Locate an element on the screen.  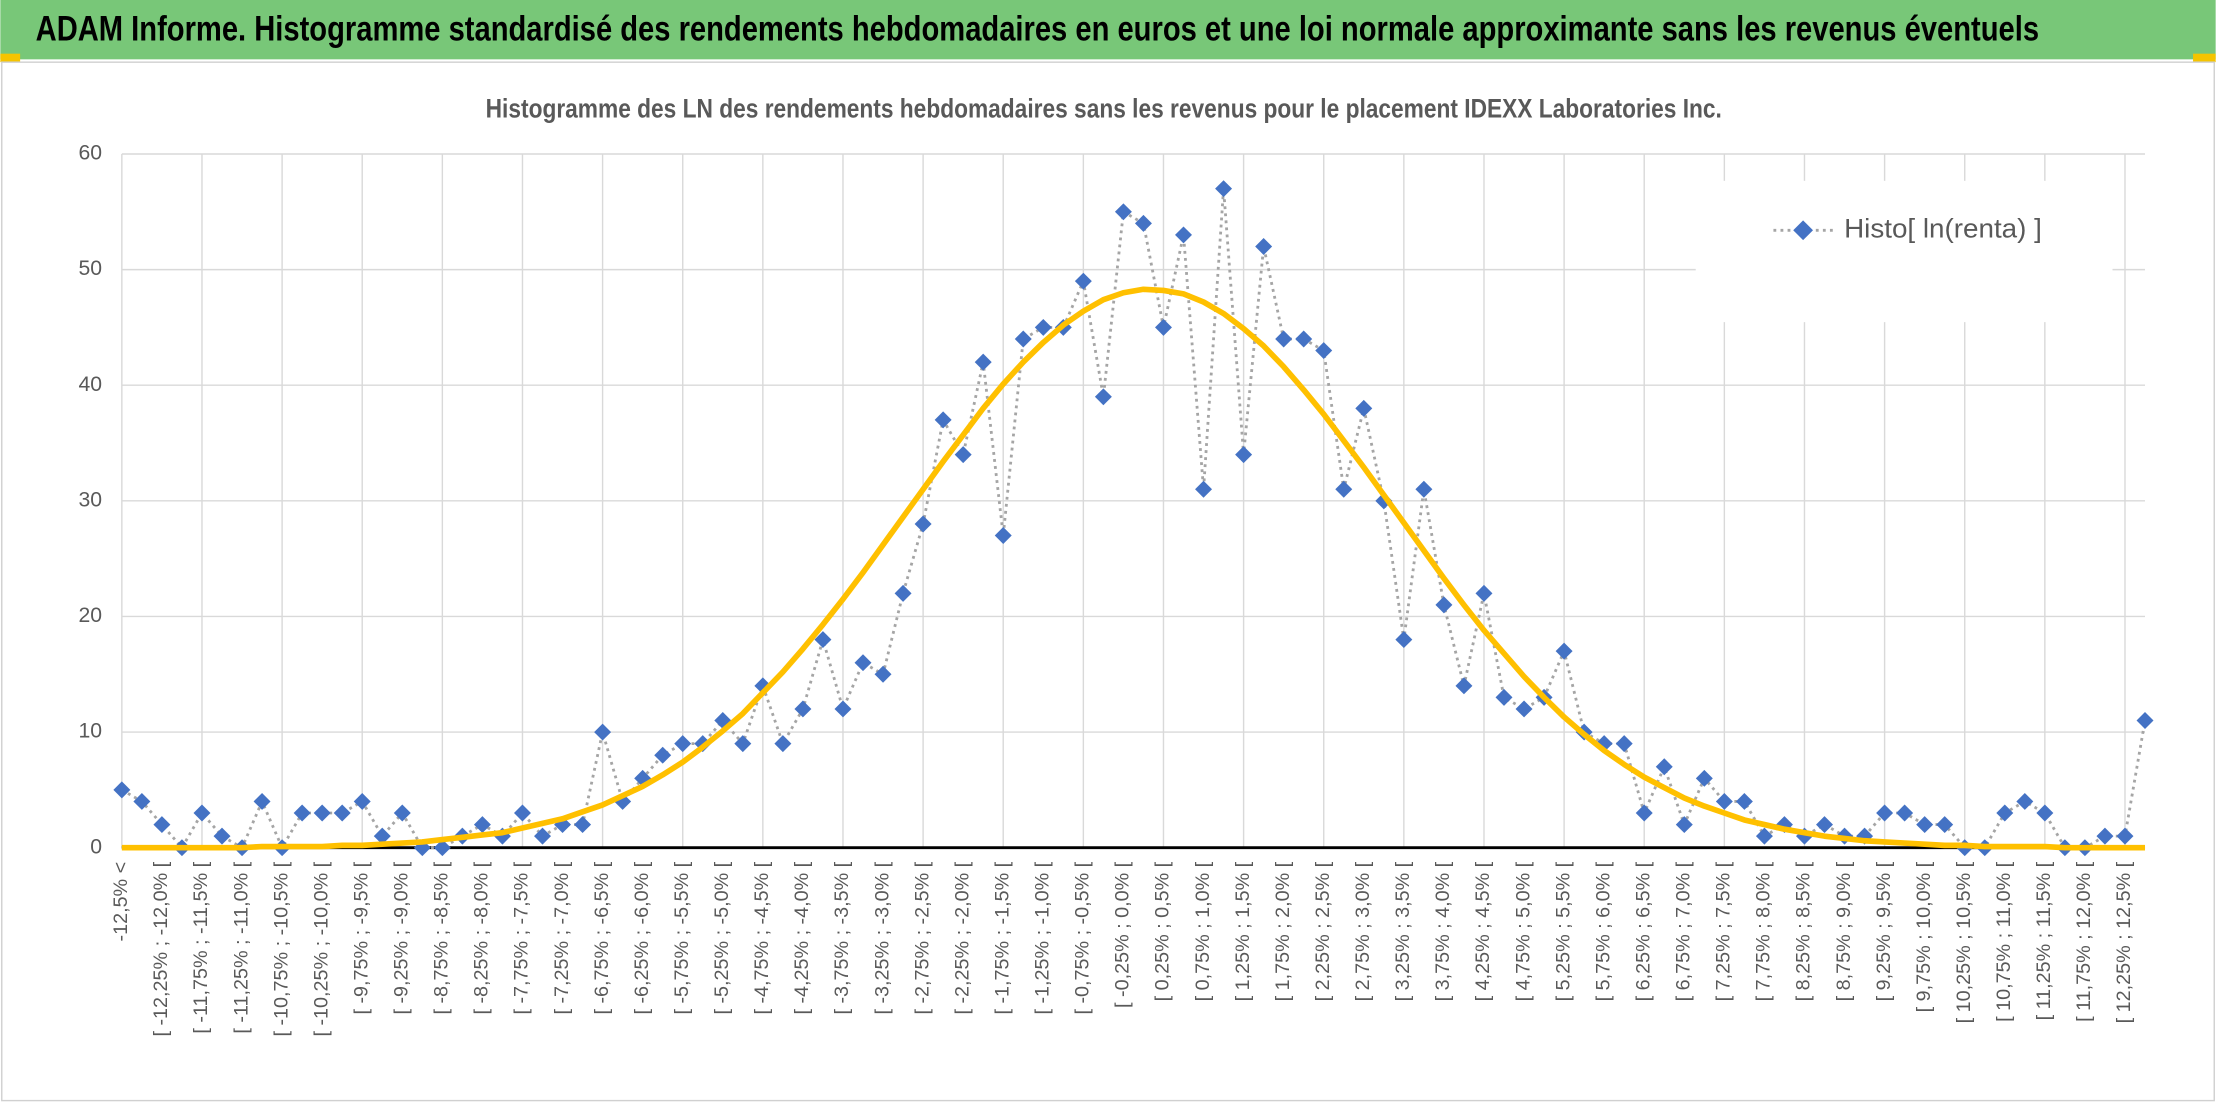
header-bar is located at coordinates (1108, 30).